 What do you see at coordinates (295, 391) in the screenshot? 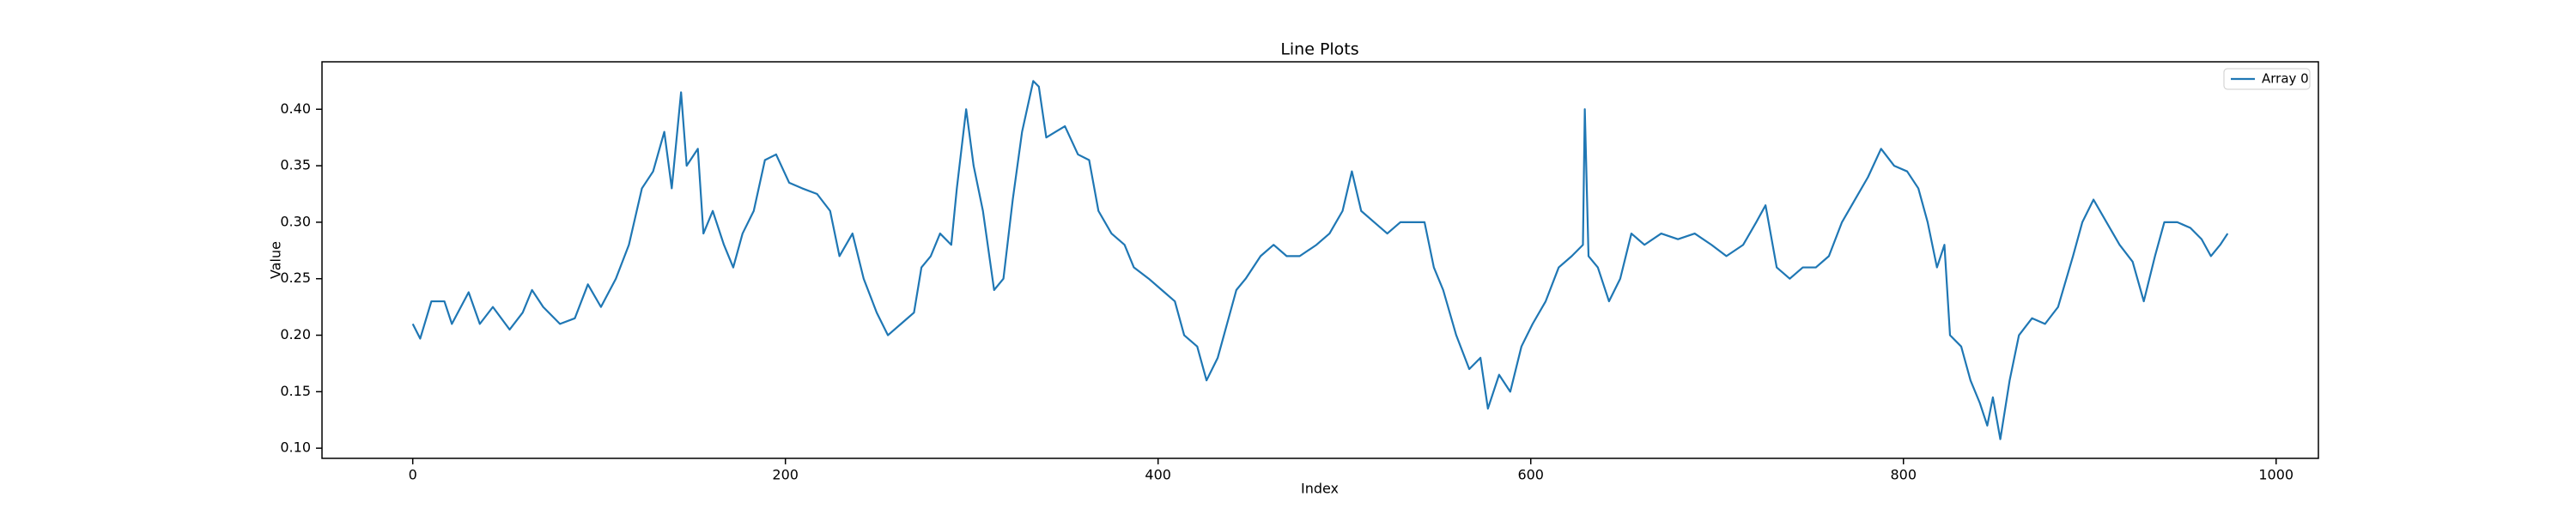
I see `y-tick-label: 0.15` at bounding box center [295, 391].